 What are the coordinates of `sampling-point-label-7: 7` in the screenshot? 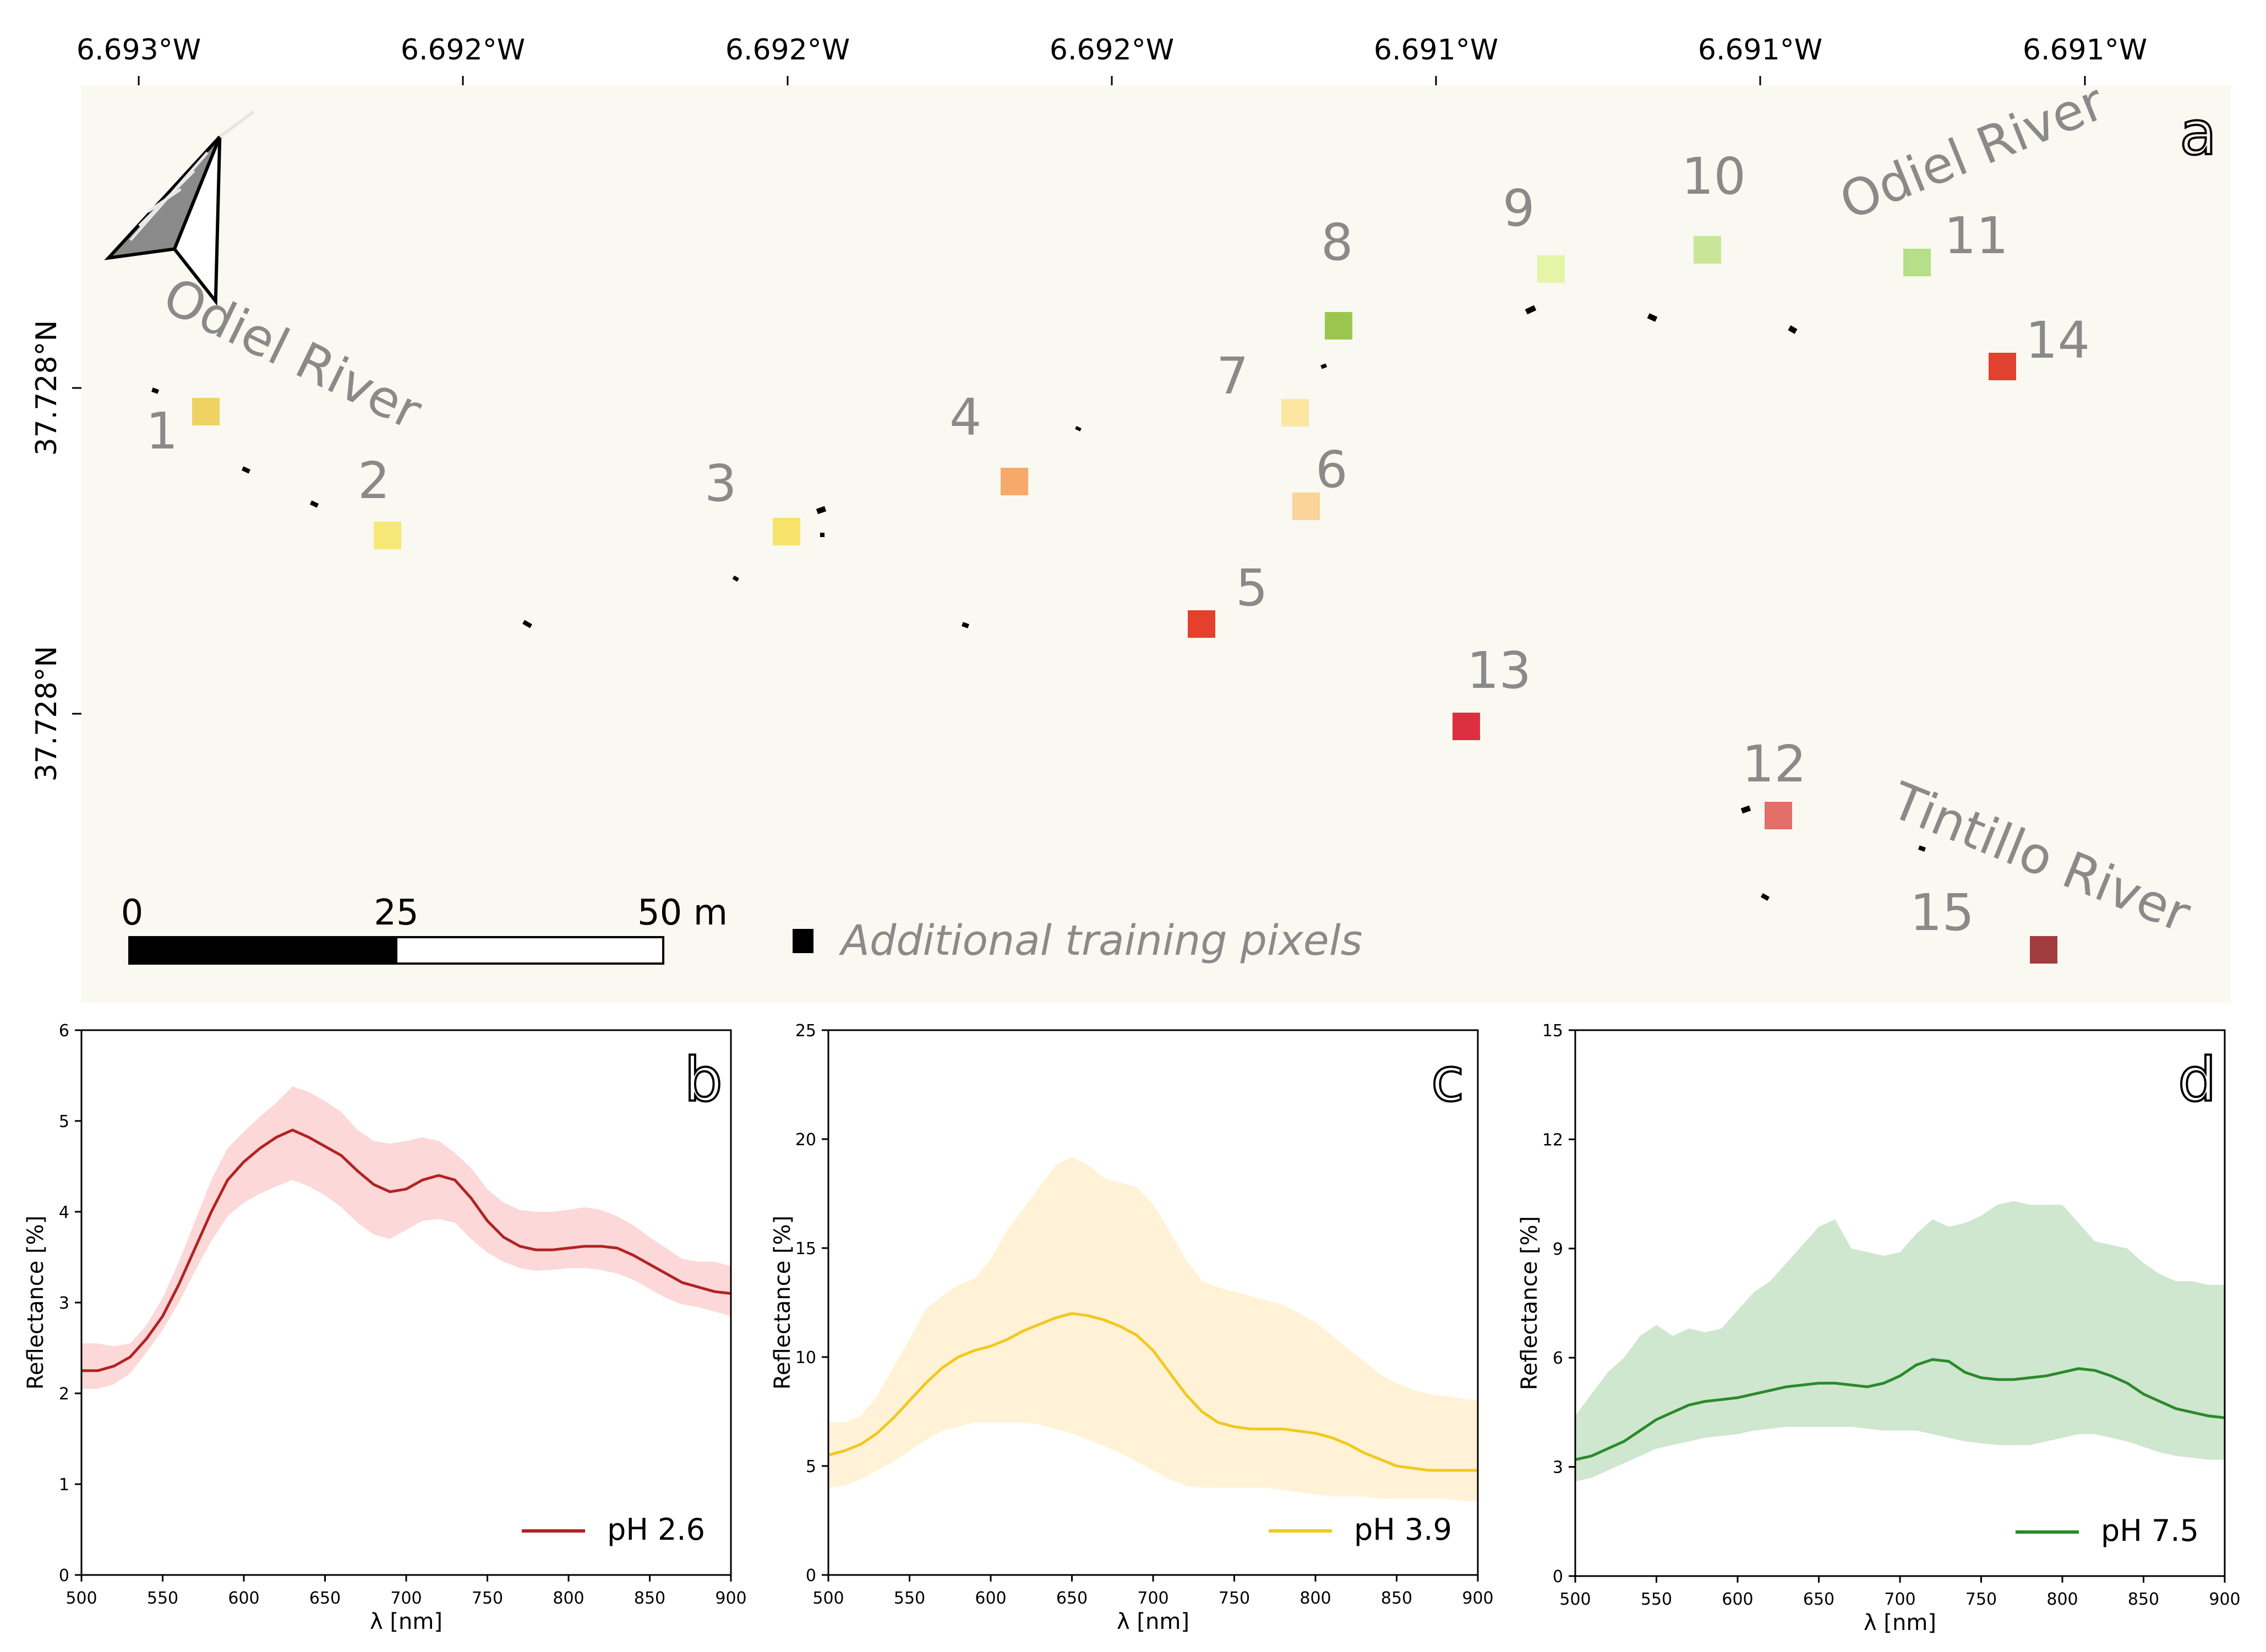 It's located at (1232, 376).